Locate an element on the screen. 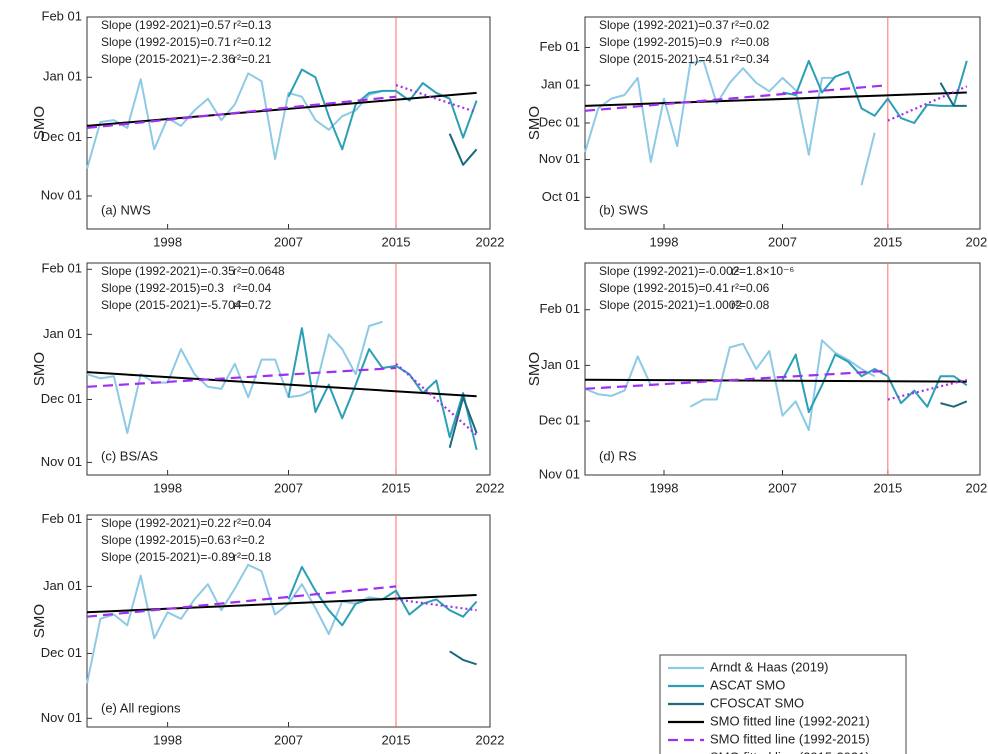  slope-annotation: Slope (1992-2021)=0.22 is located at coordinates (166, 523).